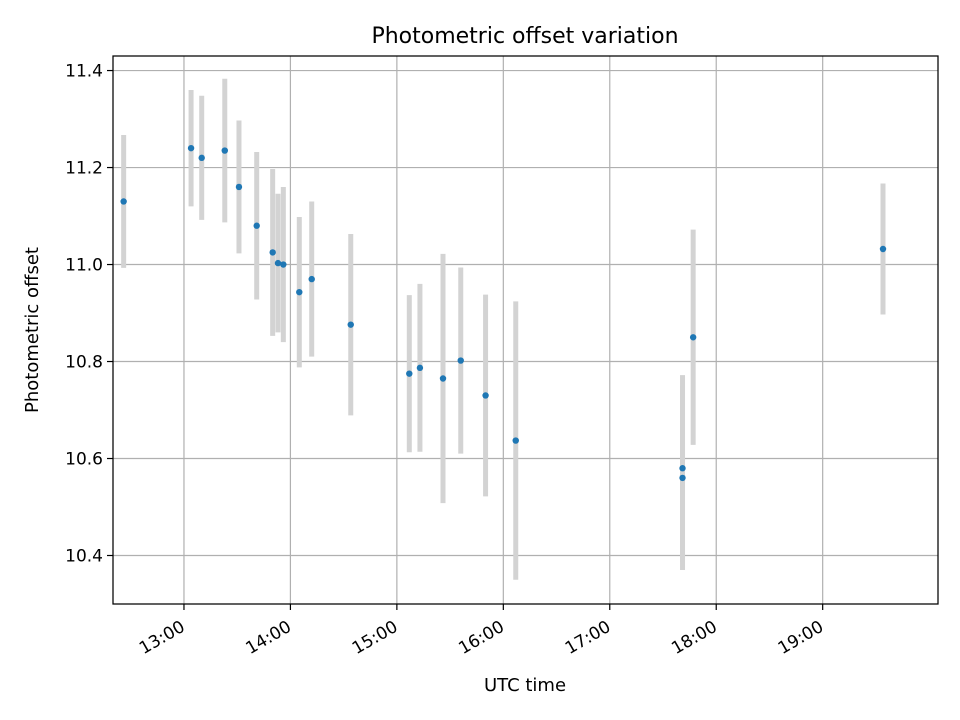 Image resolution: width=960 pixels, height=720 pixels. I want to click on x-axis-label: UTC time, so click(525, 685).